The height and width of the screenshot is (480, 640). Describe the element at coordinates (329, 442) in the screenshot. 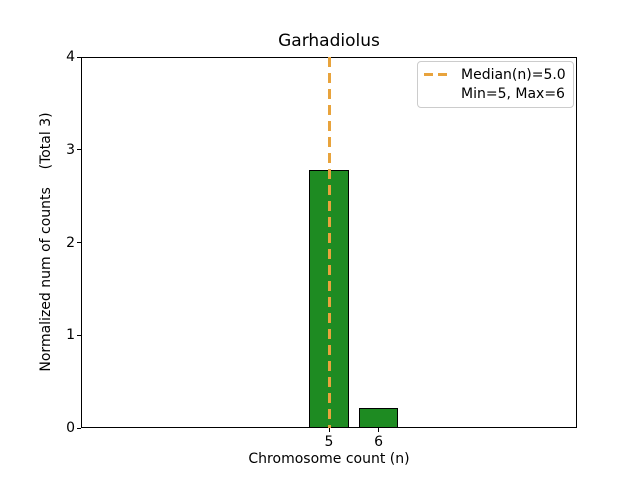

I see `x-tick-label: 5` at that location.